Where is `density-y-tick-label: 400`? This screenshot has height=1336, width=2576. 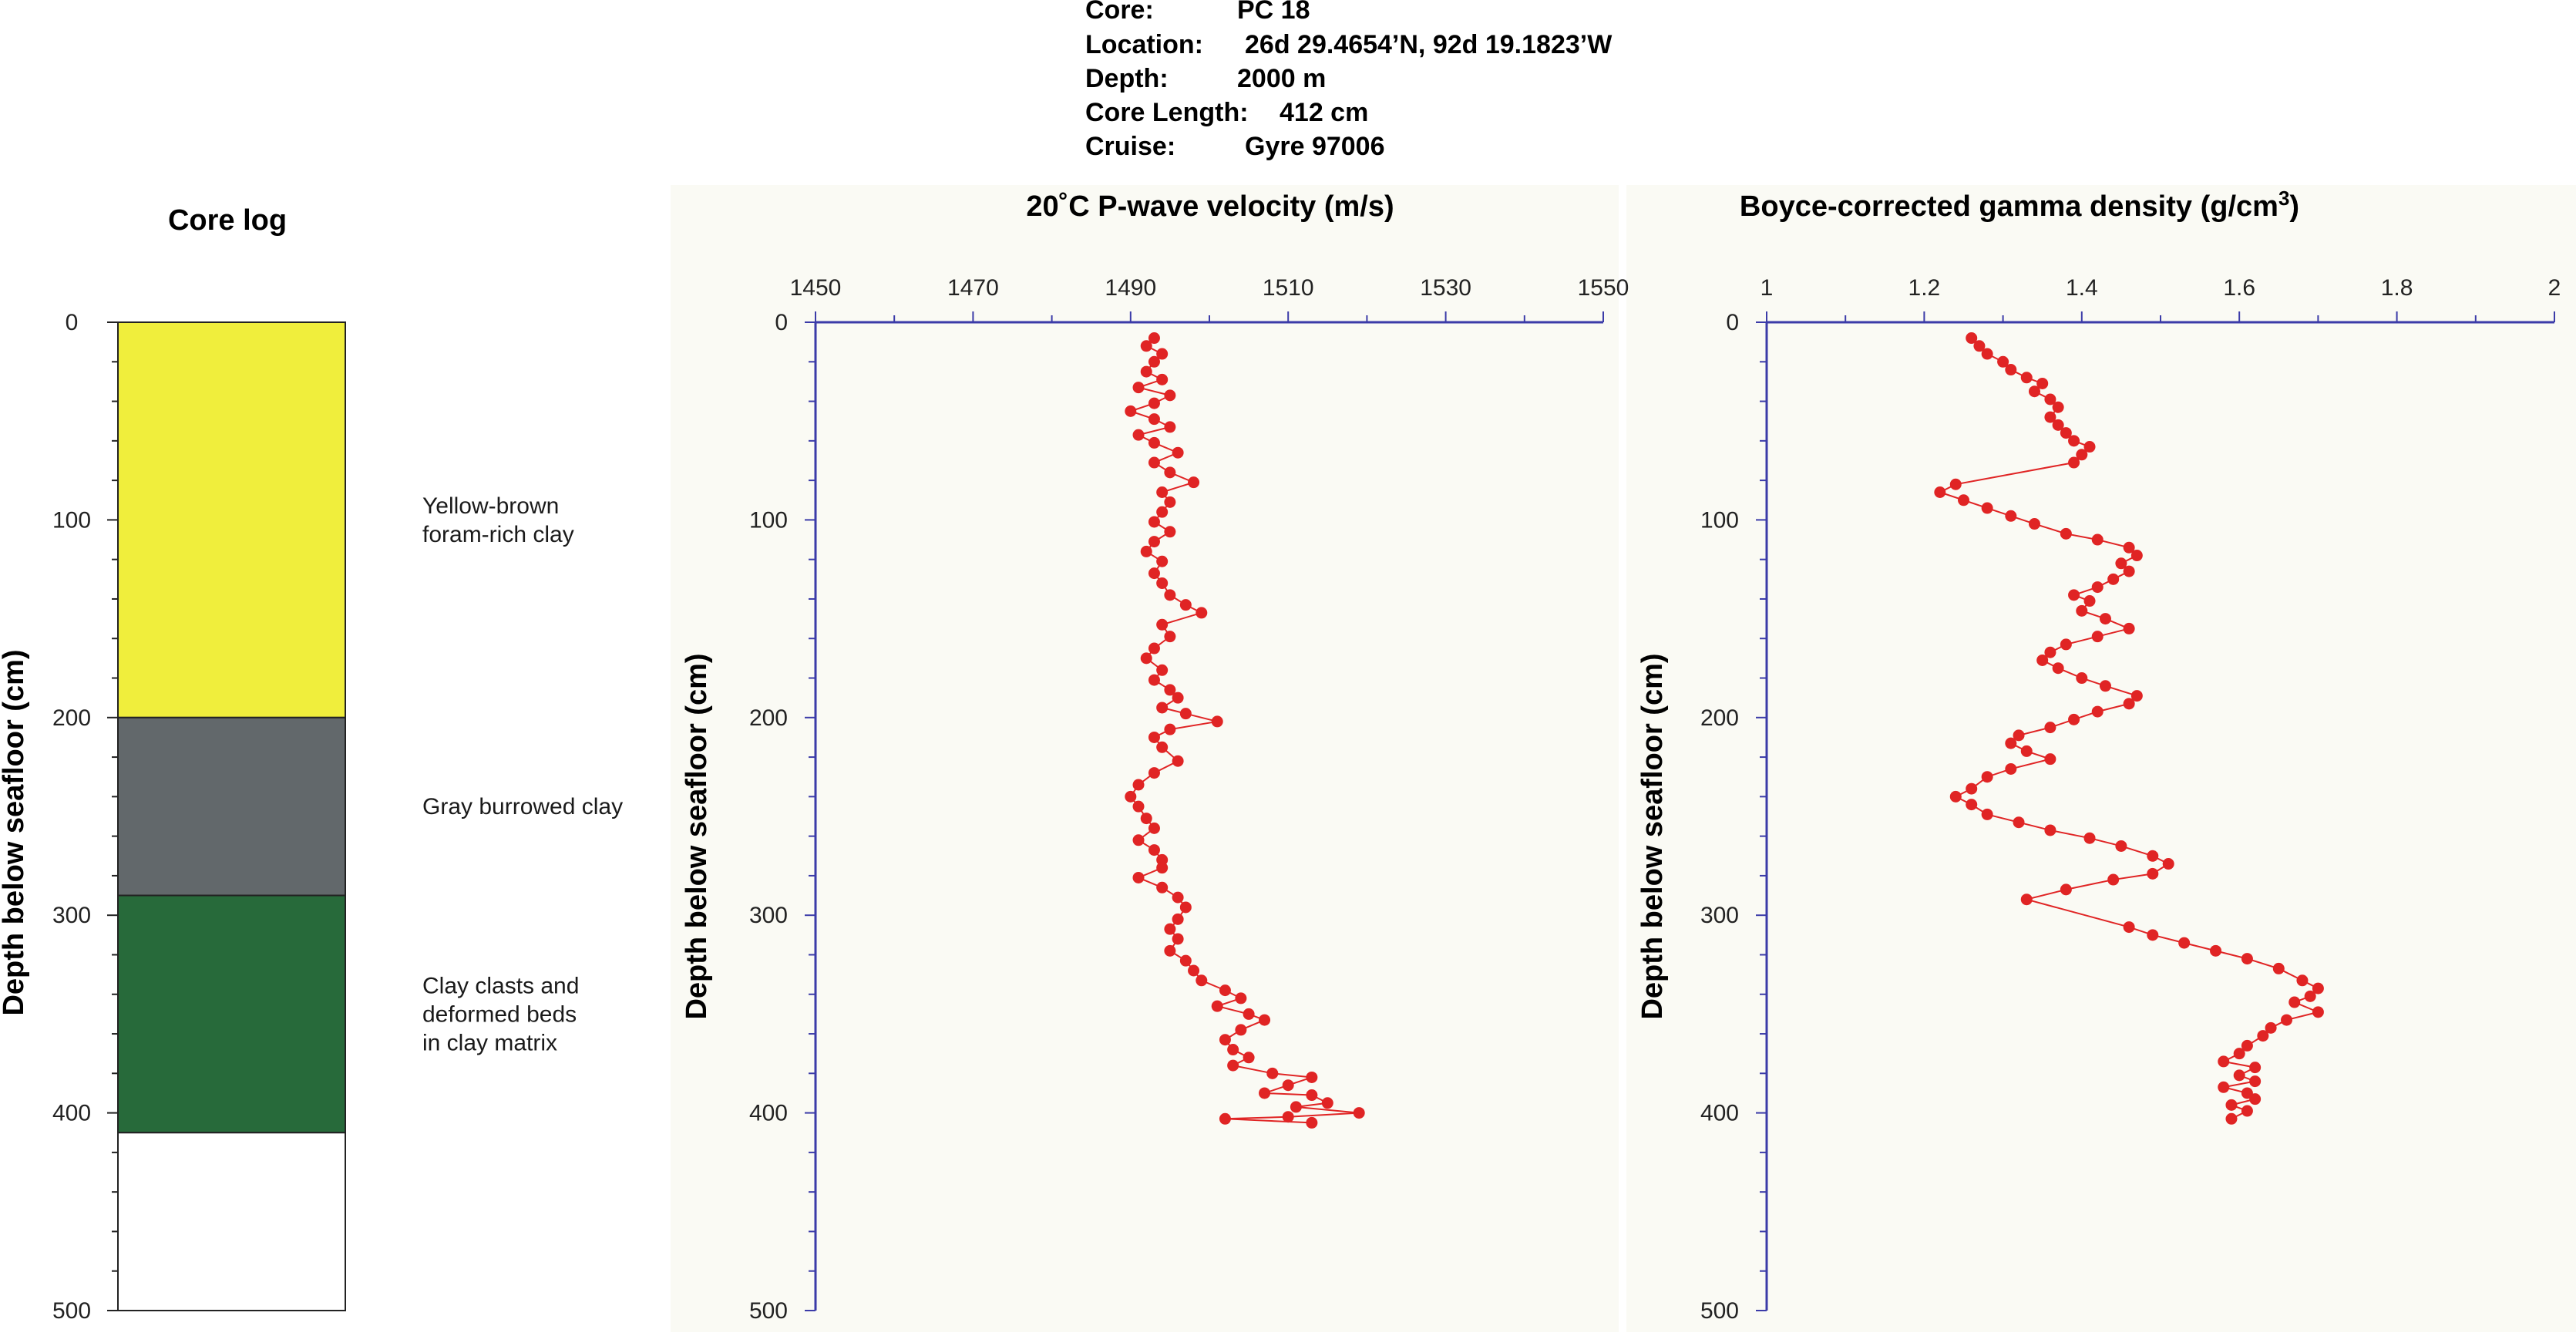 density-y-tick-label: 400 is located at coordinates (1719, 1113).